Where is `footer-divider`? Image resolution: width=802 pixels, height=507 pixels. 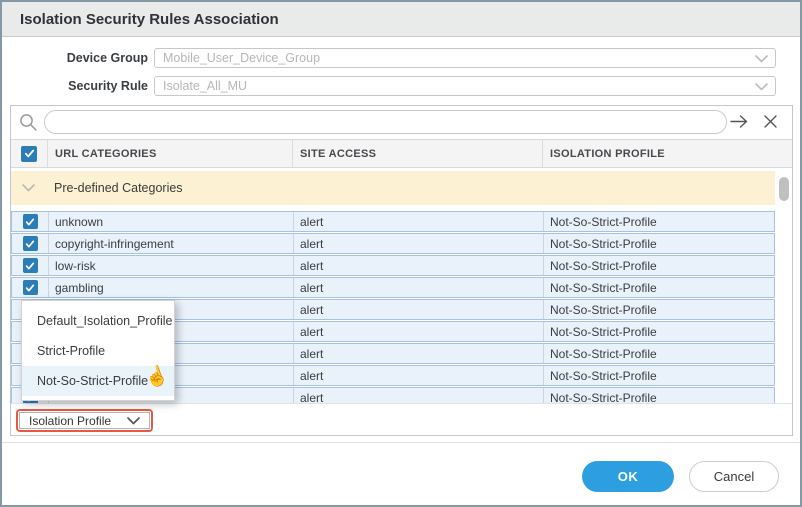
footer-divider is located at coordinates (401, 442).